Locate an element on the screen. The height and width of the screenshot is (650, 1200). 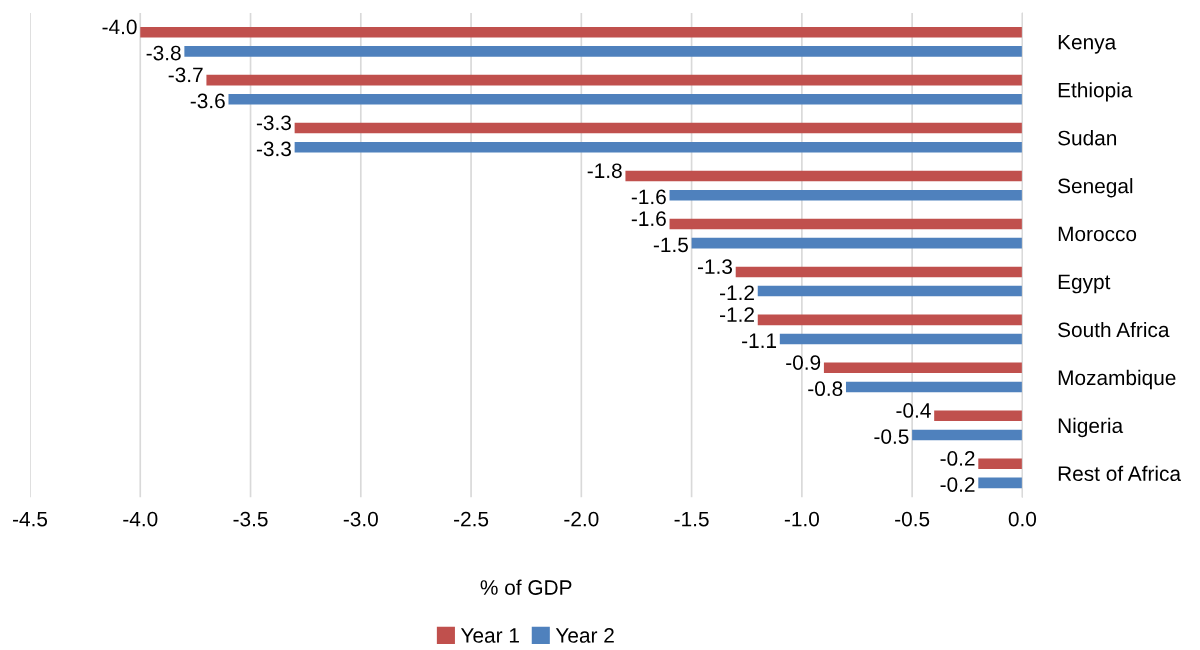
y-tick-label: Senegal is located at coordinates (1095, 188).